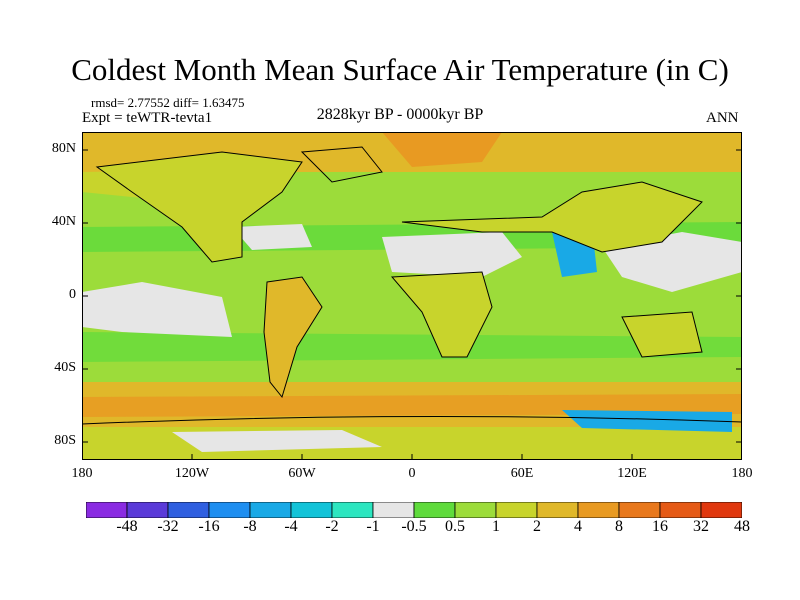 The width and height of the screenshot is (800, 600). What do you see at coordinates (552, 217) in the screenshot?
I see `eurasia-field` at bounding box center [552, 217].